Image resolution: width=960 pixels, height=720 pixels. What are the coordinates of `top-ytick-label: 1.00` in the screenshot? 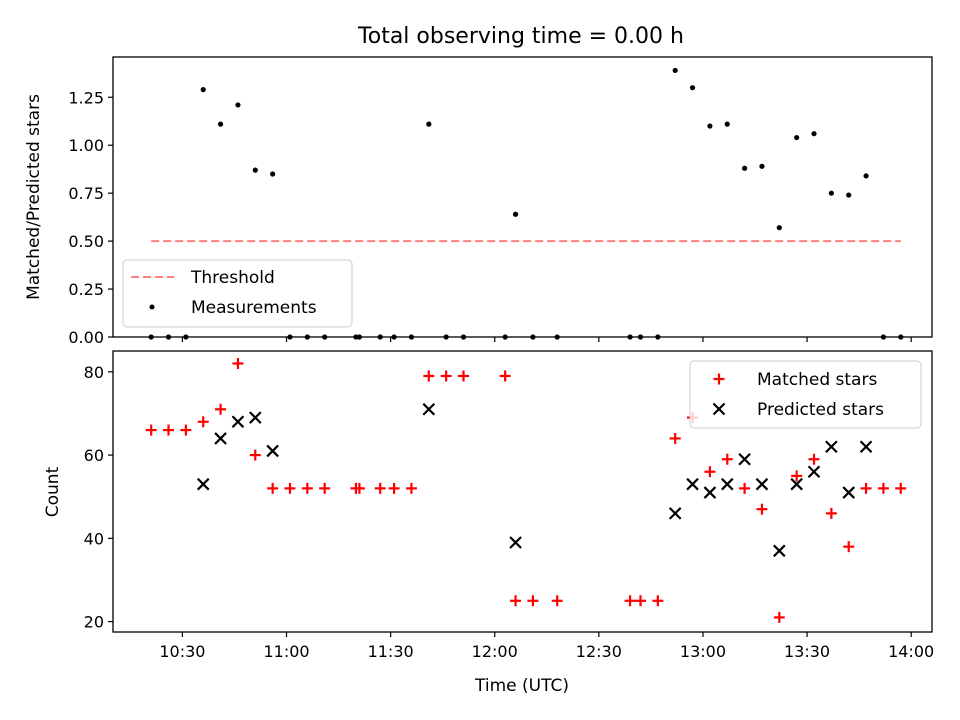 It's located at (86, 145).